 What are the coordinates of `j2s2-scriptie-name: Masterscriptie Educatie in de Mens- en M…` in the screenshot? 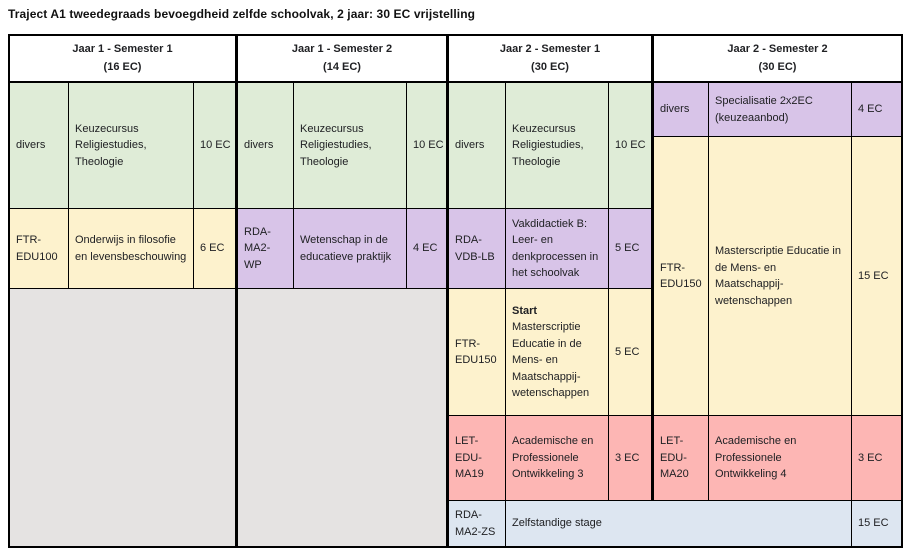 It's located at (780, 276).